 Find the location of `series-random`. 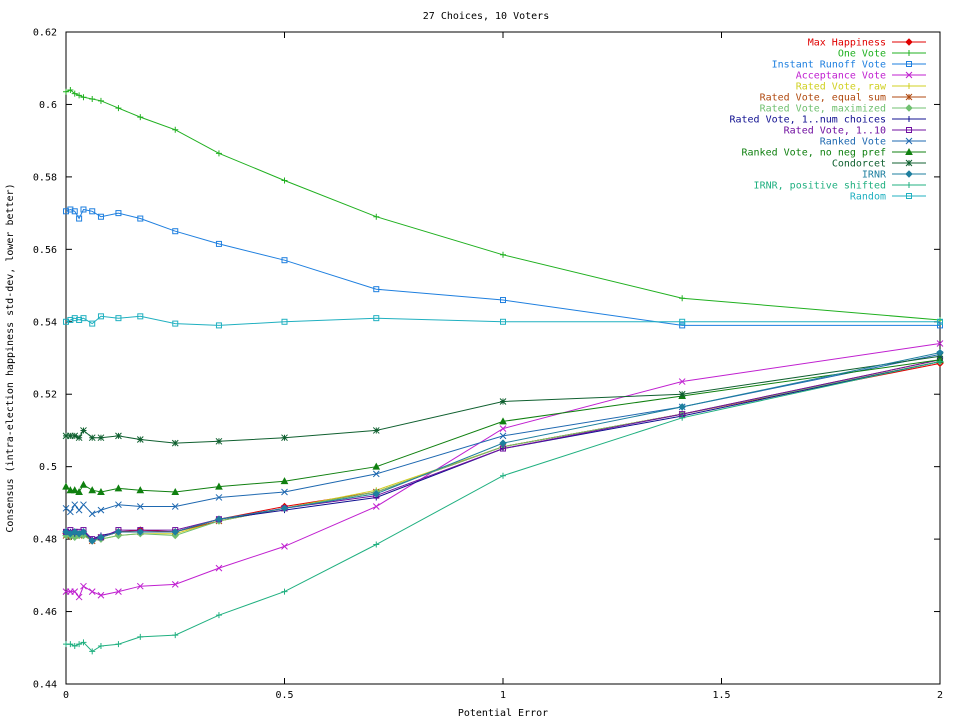

series-random is located at coordinates (503, 321).